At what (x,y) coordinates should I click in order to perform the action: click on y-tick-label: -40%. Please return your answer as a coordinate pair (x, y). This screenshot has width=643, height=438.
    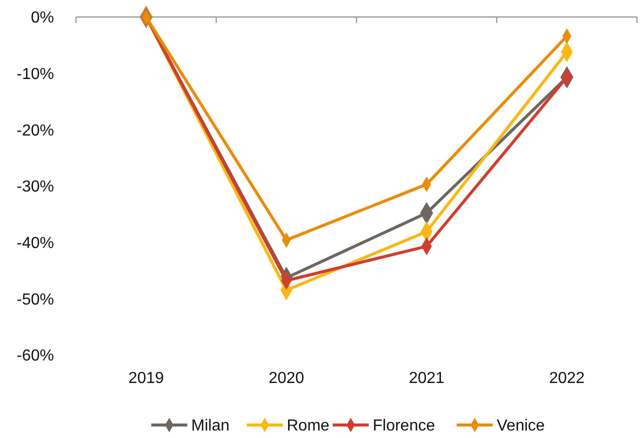
    Looking at the image, I should click on (35, 243).